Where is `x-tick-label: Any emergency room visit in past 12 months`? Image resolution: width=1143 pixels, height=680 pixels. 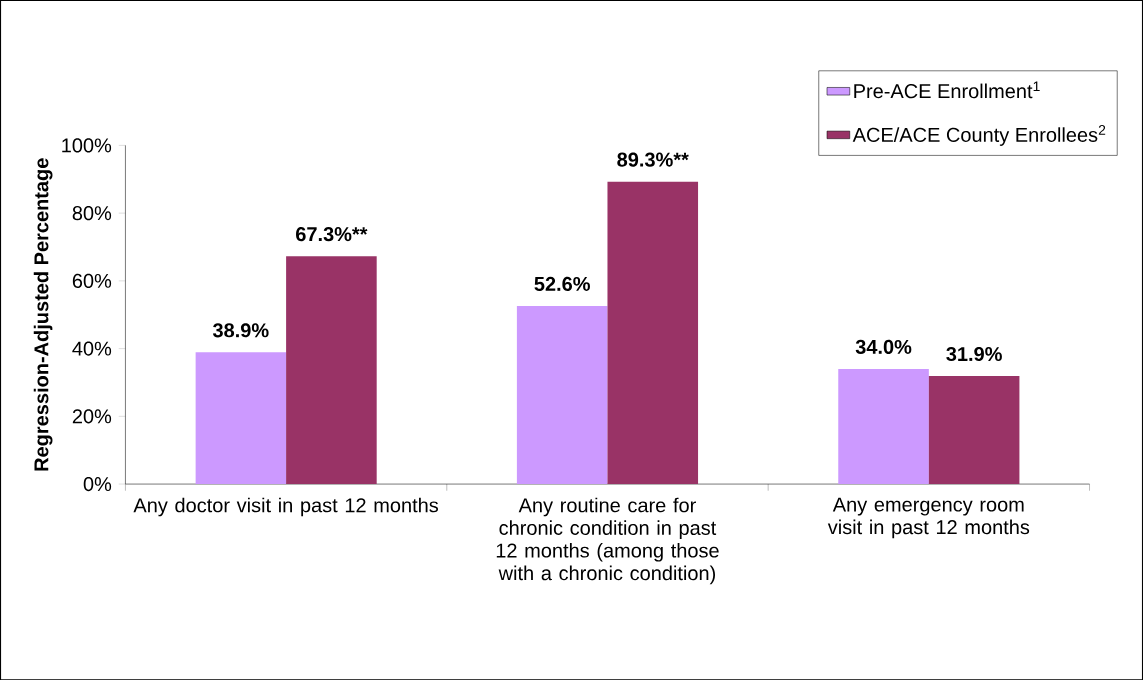
x-tick-label: Any emergency room visit in past 12 months is located at coordinates (928, 517).